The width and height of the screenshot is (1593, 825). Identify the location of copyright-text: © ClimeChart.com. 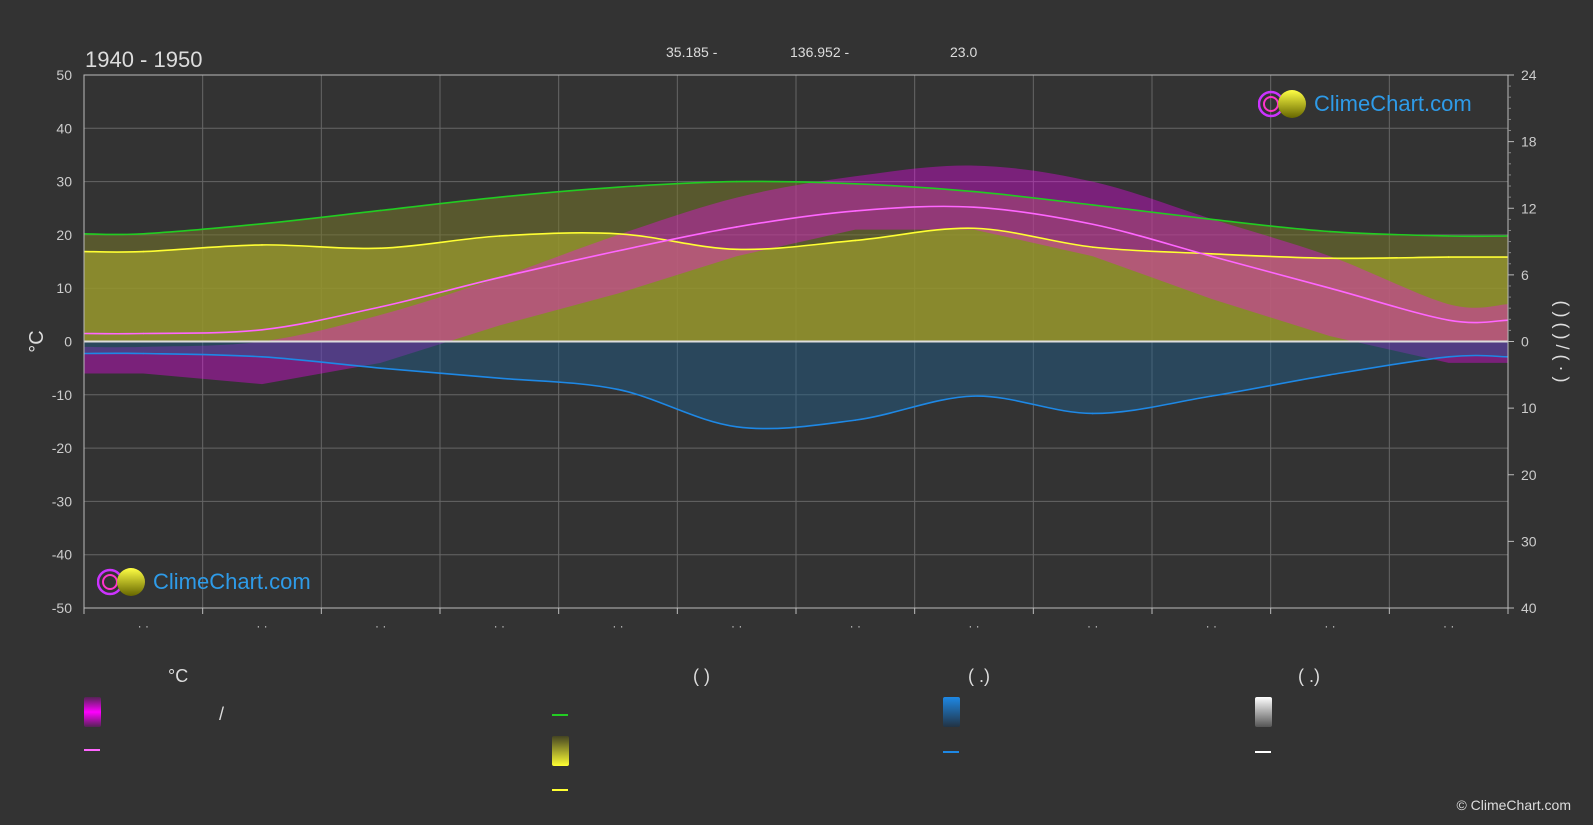
(1513, 805).